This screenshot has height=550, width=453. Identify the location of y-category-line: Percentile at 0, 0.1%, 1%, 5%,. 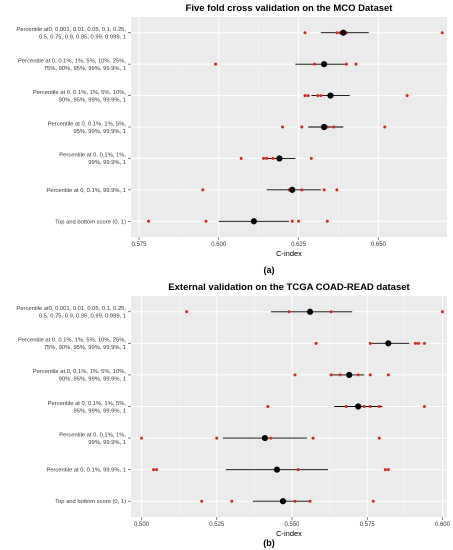
(87, 404).